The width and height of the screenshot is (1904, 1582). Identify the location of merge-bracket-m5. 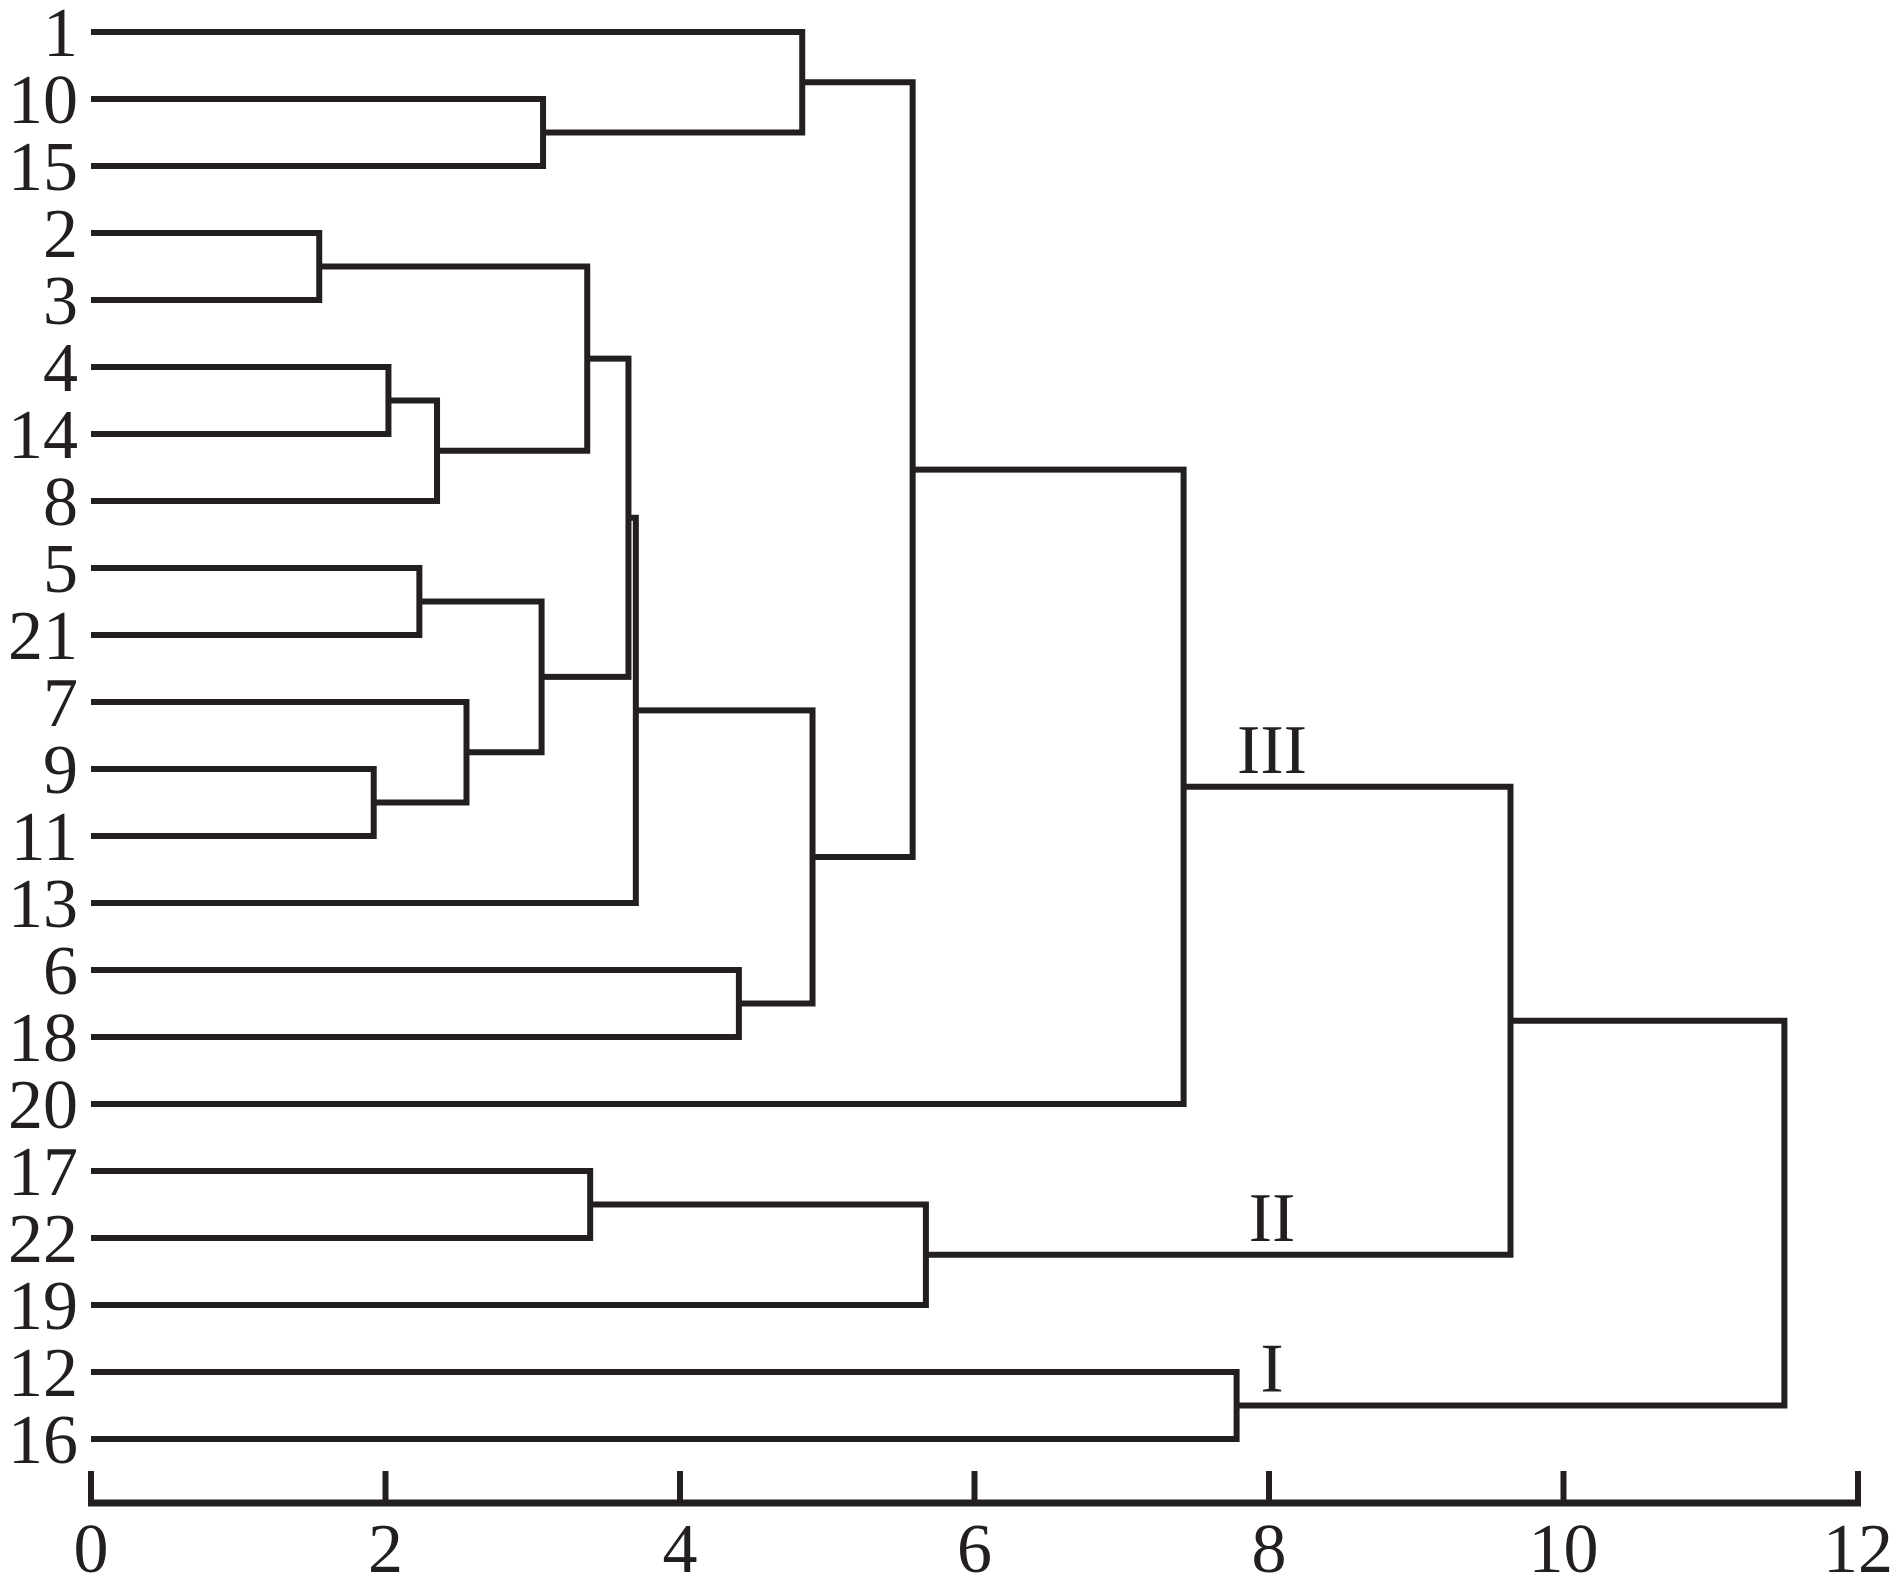
(266, 450).